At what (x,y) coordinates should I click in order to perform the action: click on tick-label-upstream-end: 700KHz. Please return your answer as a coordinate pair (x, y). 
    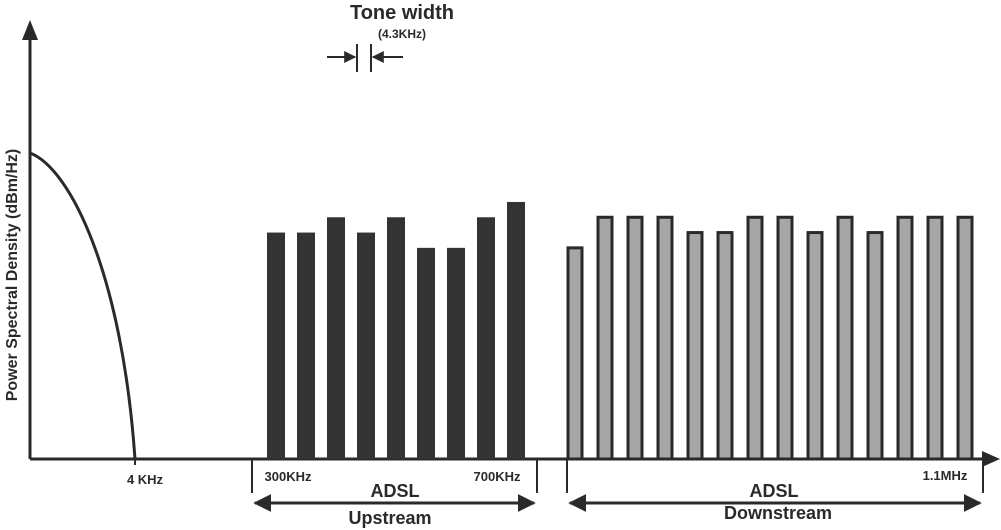
    Looking at the image, I should click on (497, 476).